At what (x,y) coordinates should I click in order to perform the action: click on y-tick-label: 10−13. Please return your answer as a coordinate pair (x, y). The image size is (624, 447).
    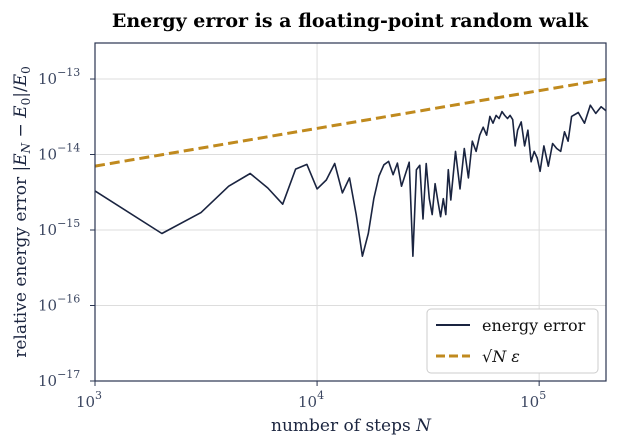
    Looking at the image, I should click on (59, 77).